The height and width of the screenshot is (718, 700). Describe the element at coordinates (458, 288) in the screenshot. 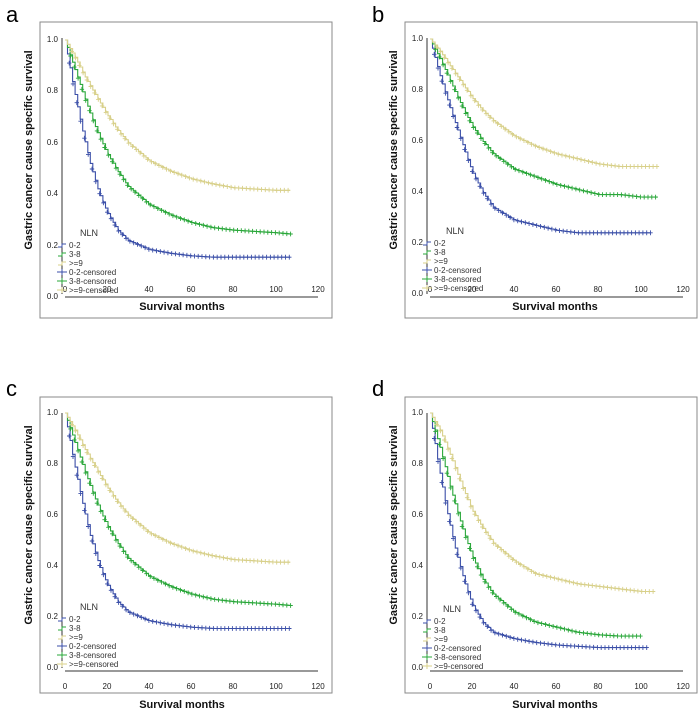

I see `legend-label: >=9-censored` at that location.